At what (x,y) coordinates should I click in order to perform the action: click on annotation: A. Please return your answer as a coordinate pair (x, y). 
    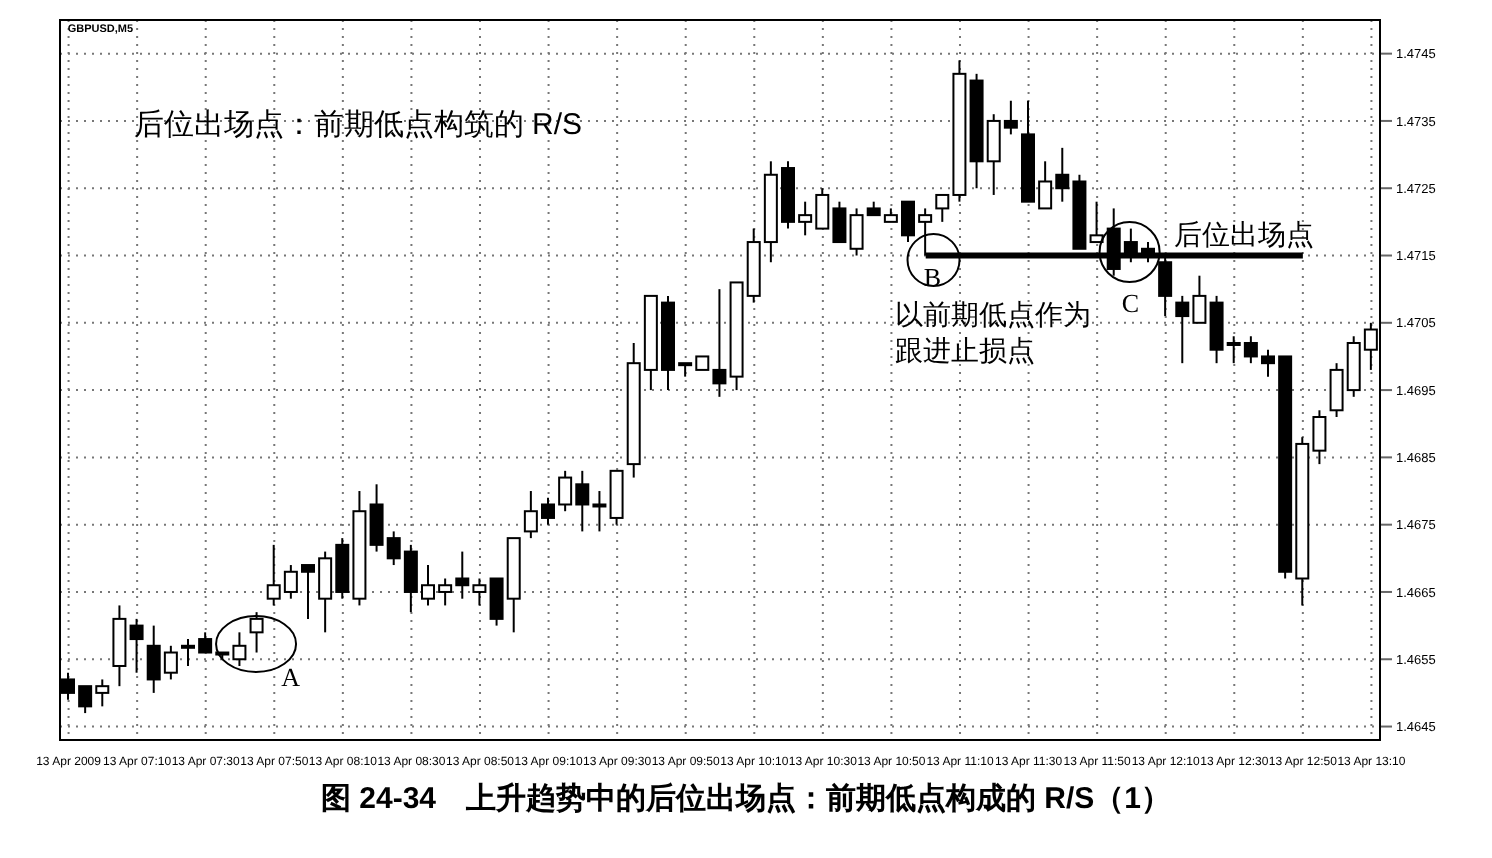
    Looking at the image, I should click on (291, 677).